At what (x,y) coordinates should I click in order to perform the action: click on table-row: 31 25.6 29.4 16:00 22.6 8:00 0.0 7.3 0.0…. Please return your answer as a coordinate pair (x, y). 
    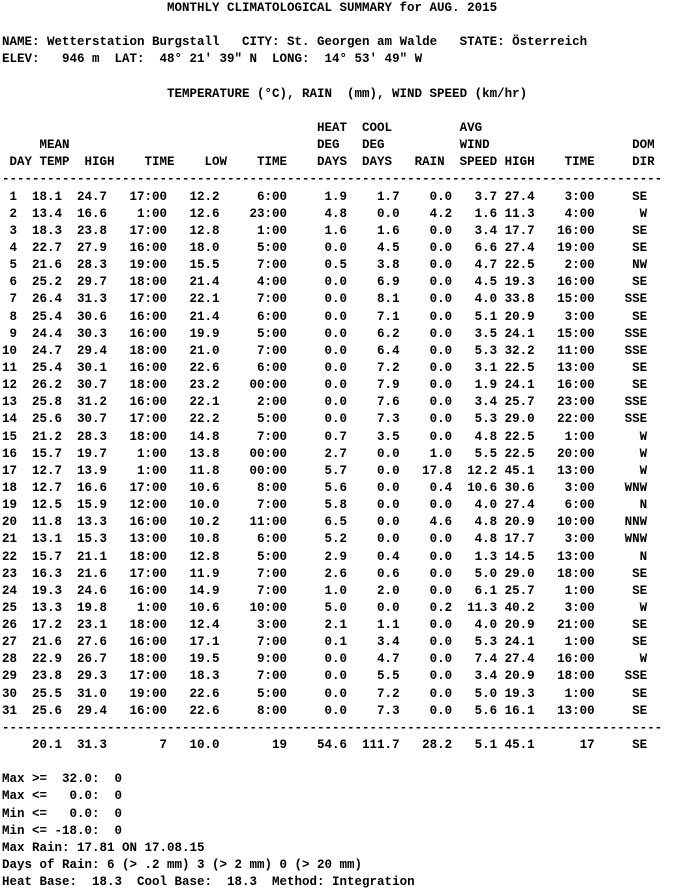
    Looking at the image, I should click on (325, 710).